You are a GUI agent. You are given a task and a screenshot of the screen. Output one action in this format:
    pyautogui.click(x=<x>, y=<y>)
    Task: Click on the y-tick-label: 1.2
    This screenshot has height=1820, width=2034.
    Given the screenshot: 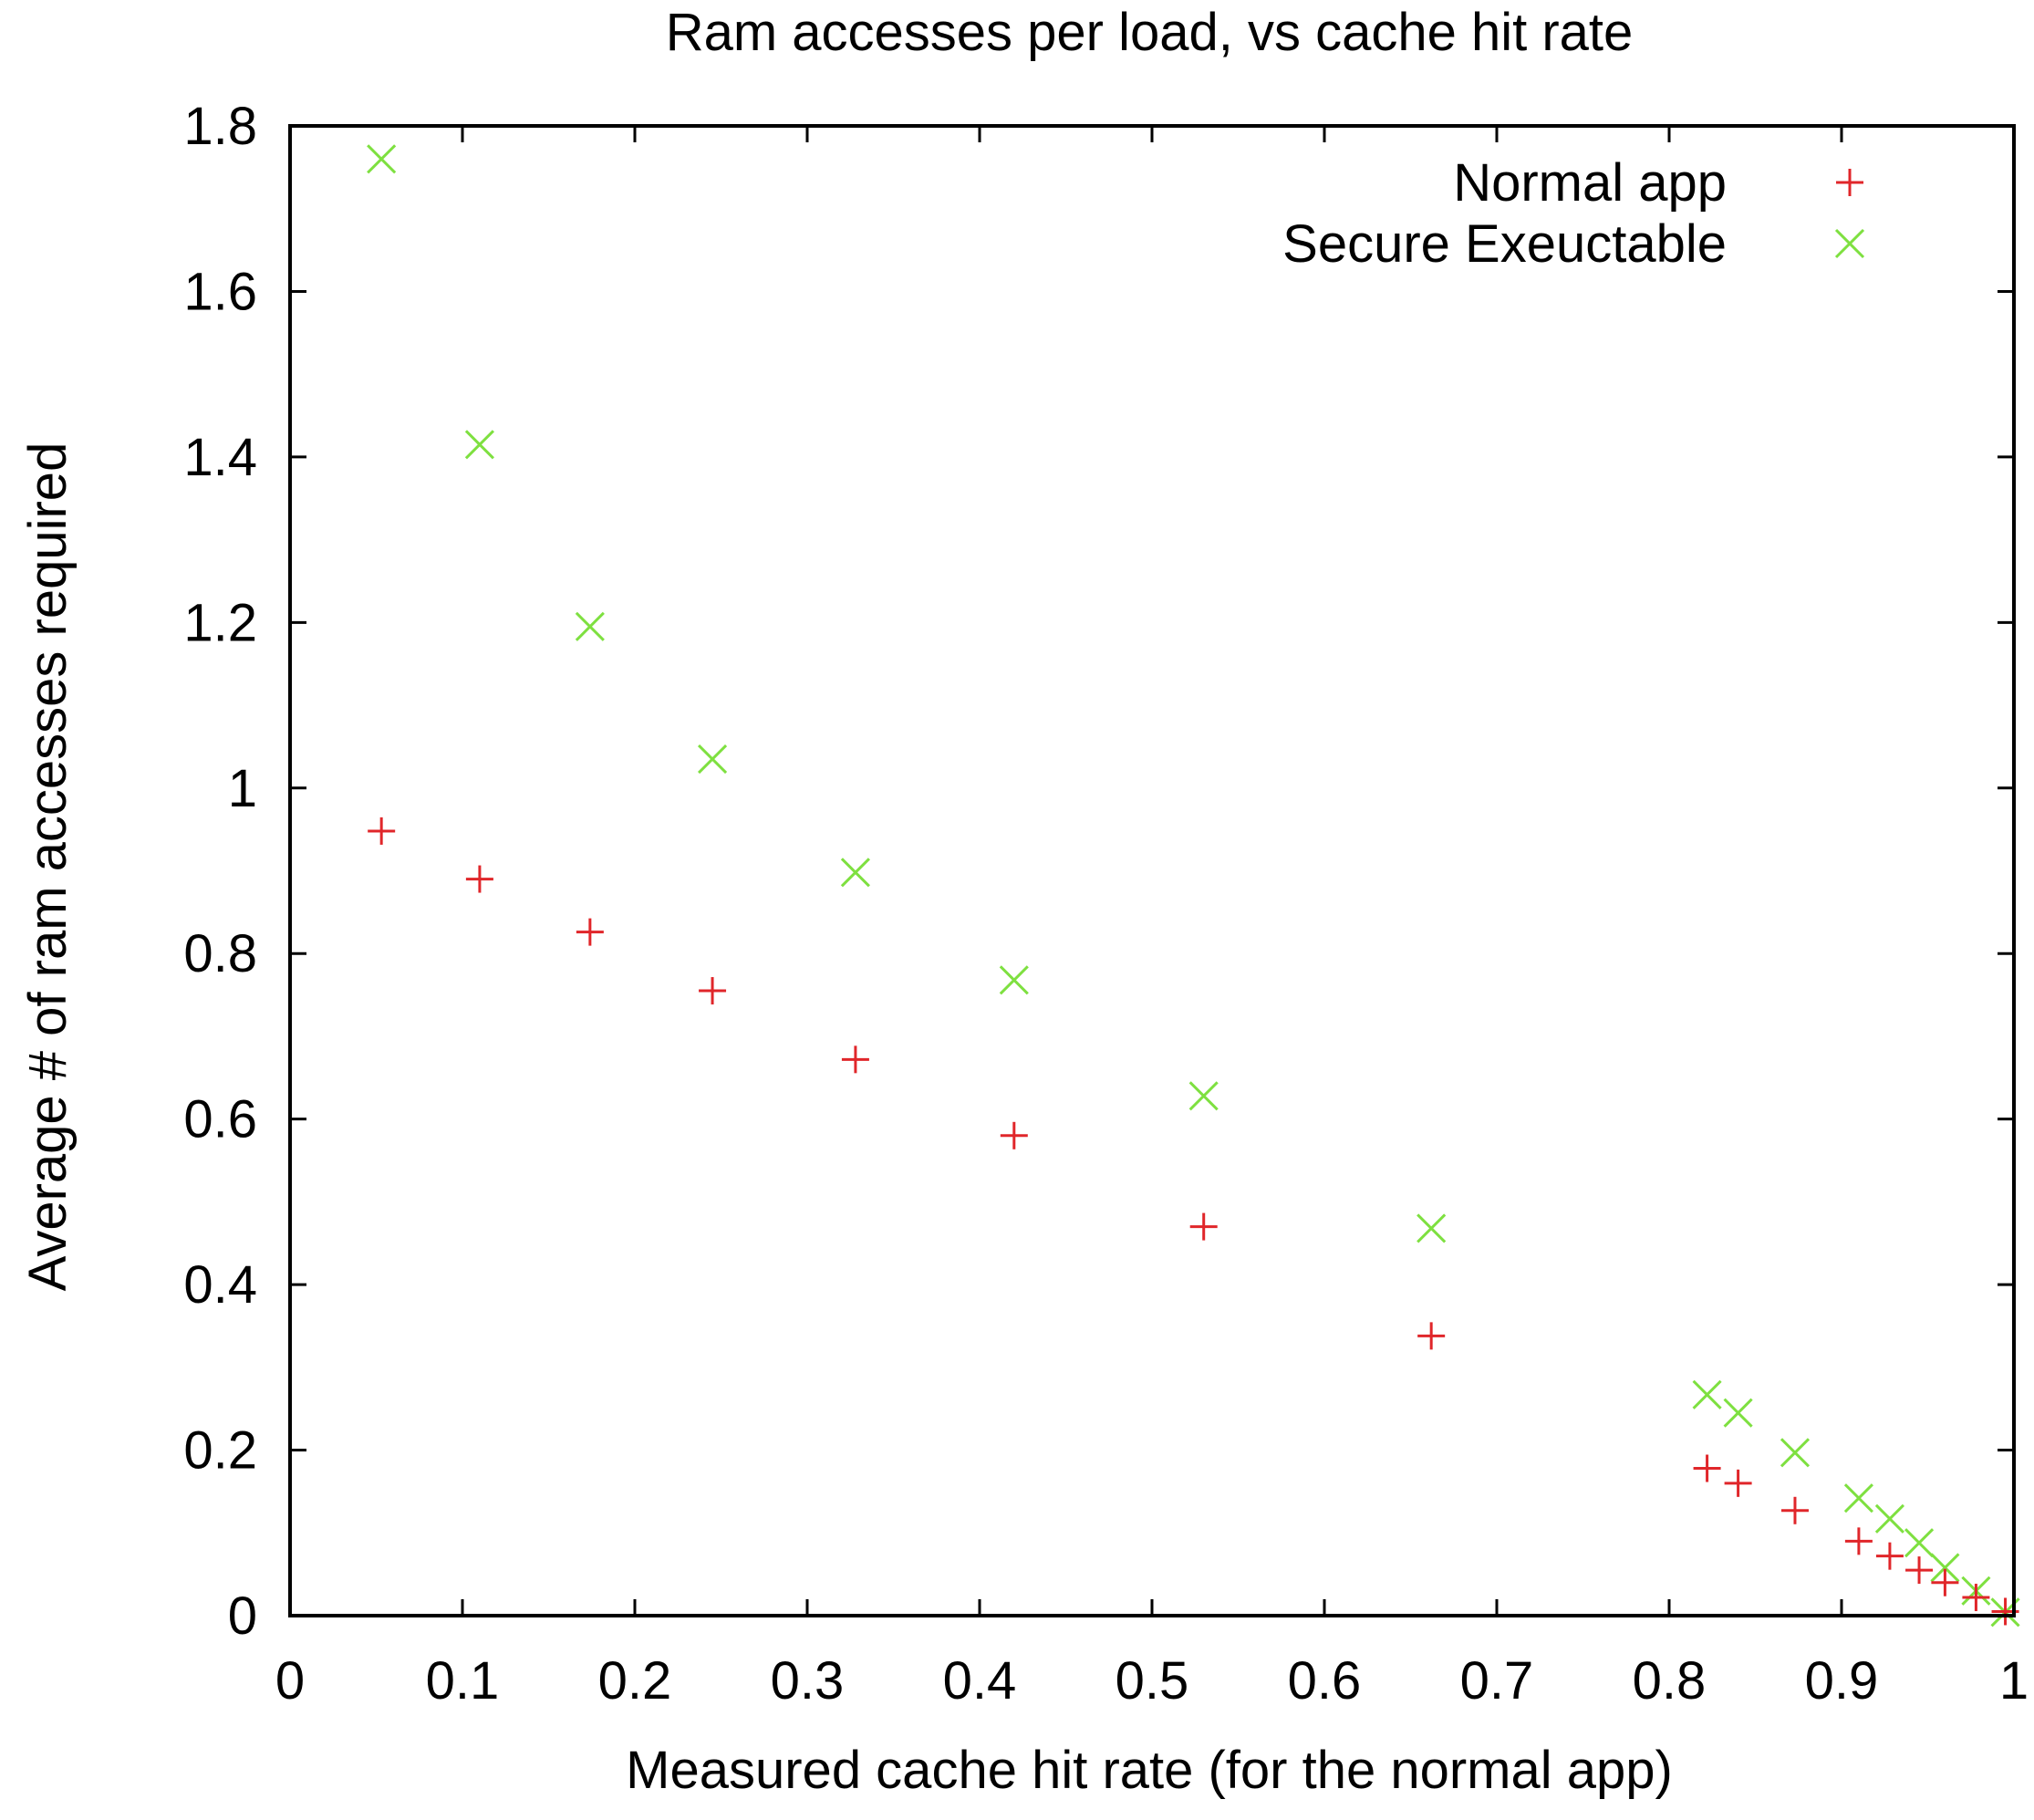 What is the action you would take?
    pyautogui.click(x=220, y=622)
    